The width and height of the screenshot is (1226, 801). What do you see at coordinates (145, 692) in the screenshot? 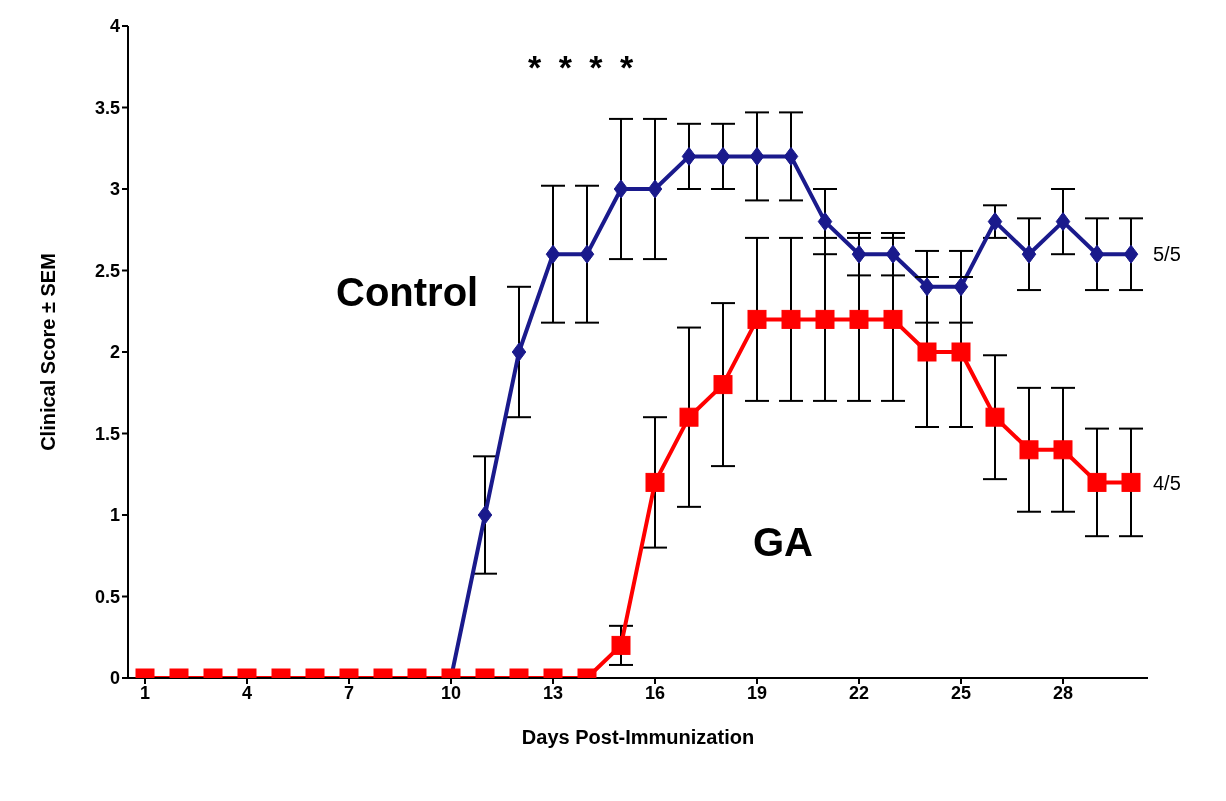
I see `x-tick-label: 1` at bounding box center [145, 692].